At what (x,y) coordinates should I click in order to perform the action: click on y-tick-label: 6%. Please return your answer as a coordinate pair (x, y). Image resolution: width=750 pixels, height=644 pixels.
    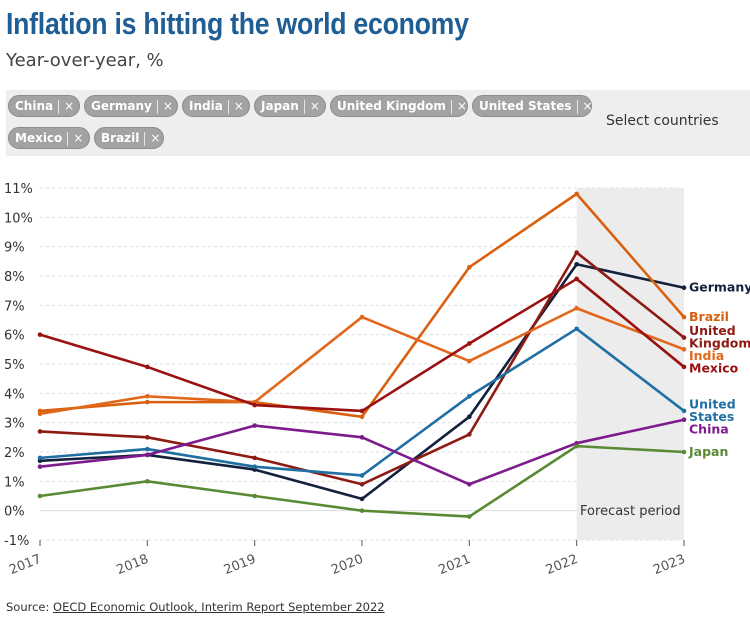
    Looking at the image, I should click on (14, 336).